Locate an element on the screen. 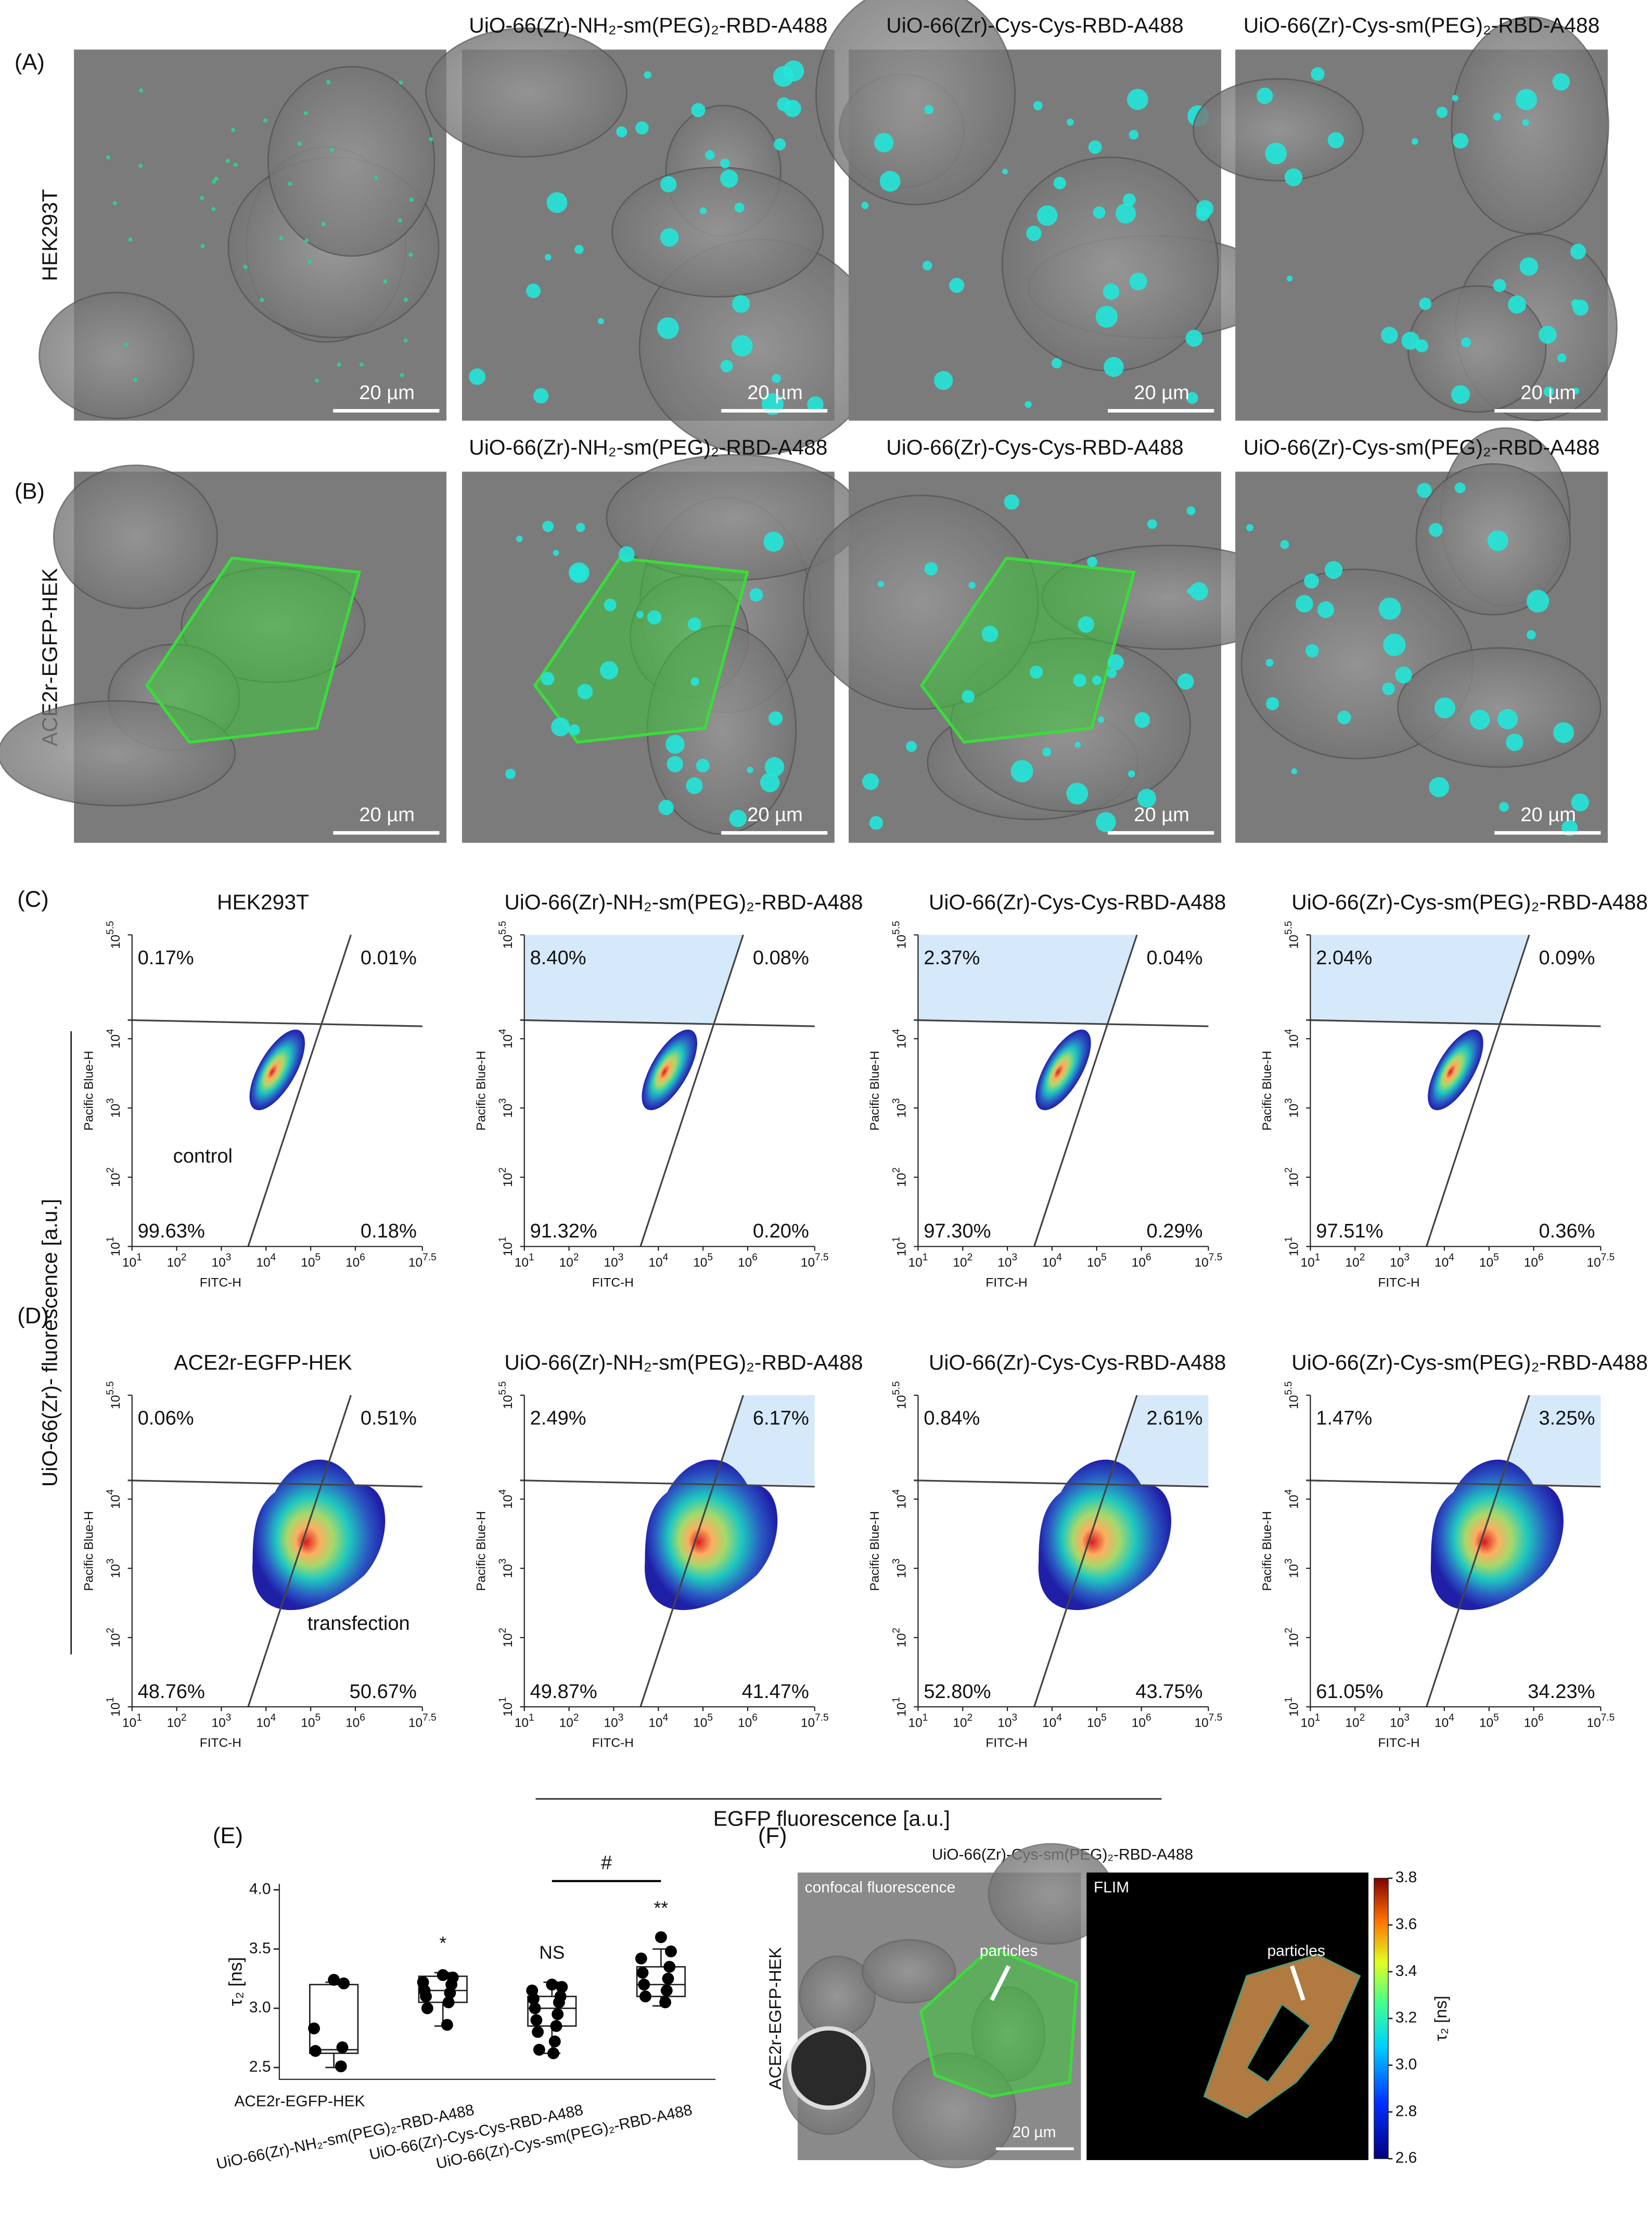  x-tick-label: 10³ is located at coordinates (614, 1721).